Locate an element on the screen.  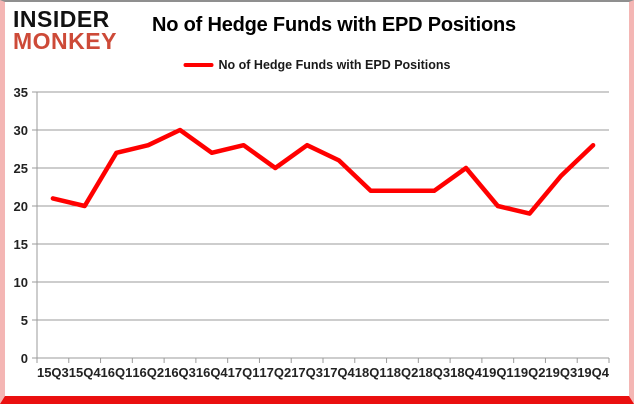
x-tick-label: 17Q4 is located at coordinates (339, 372).